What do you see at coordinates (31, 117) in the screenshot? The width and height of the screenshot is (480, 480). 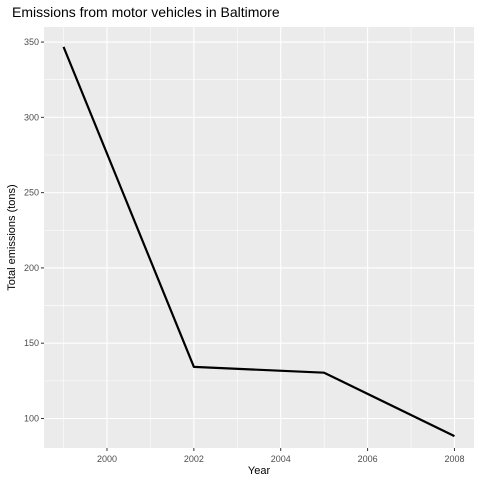 I see `y-tick-label: 300` at bounding box center [31, 117].